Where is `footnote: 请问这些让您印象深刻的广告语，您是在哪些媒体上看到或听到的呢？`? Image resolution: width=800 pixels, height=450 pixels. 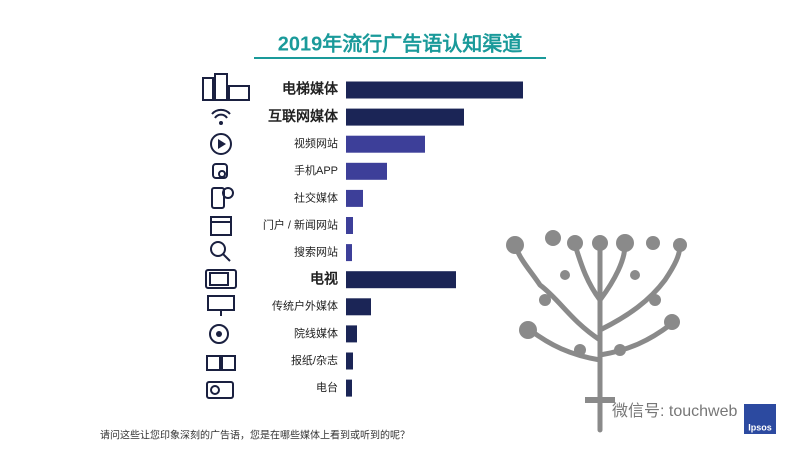
footnote: 请问这些让您印象深刻的广告语，您是在哪些媒体上看到或听到的呢？ is located at coordinates (255, 435).